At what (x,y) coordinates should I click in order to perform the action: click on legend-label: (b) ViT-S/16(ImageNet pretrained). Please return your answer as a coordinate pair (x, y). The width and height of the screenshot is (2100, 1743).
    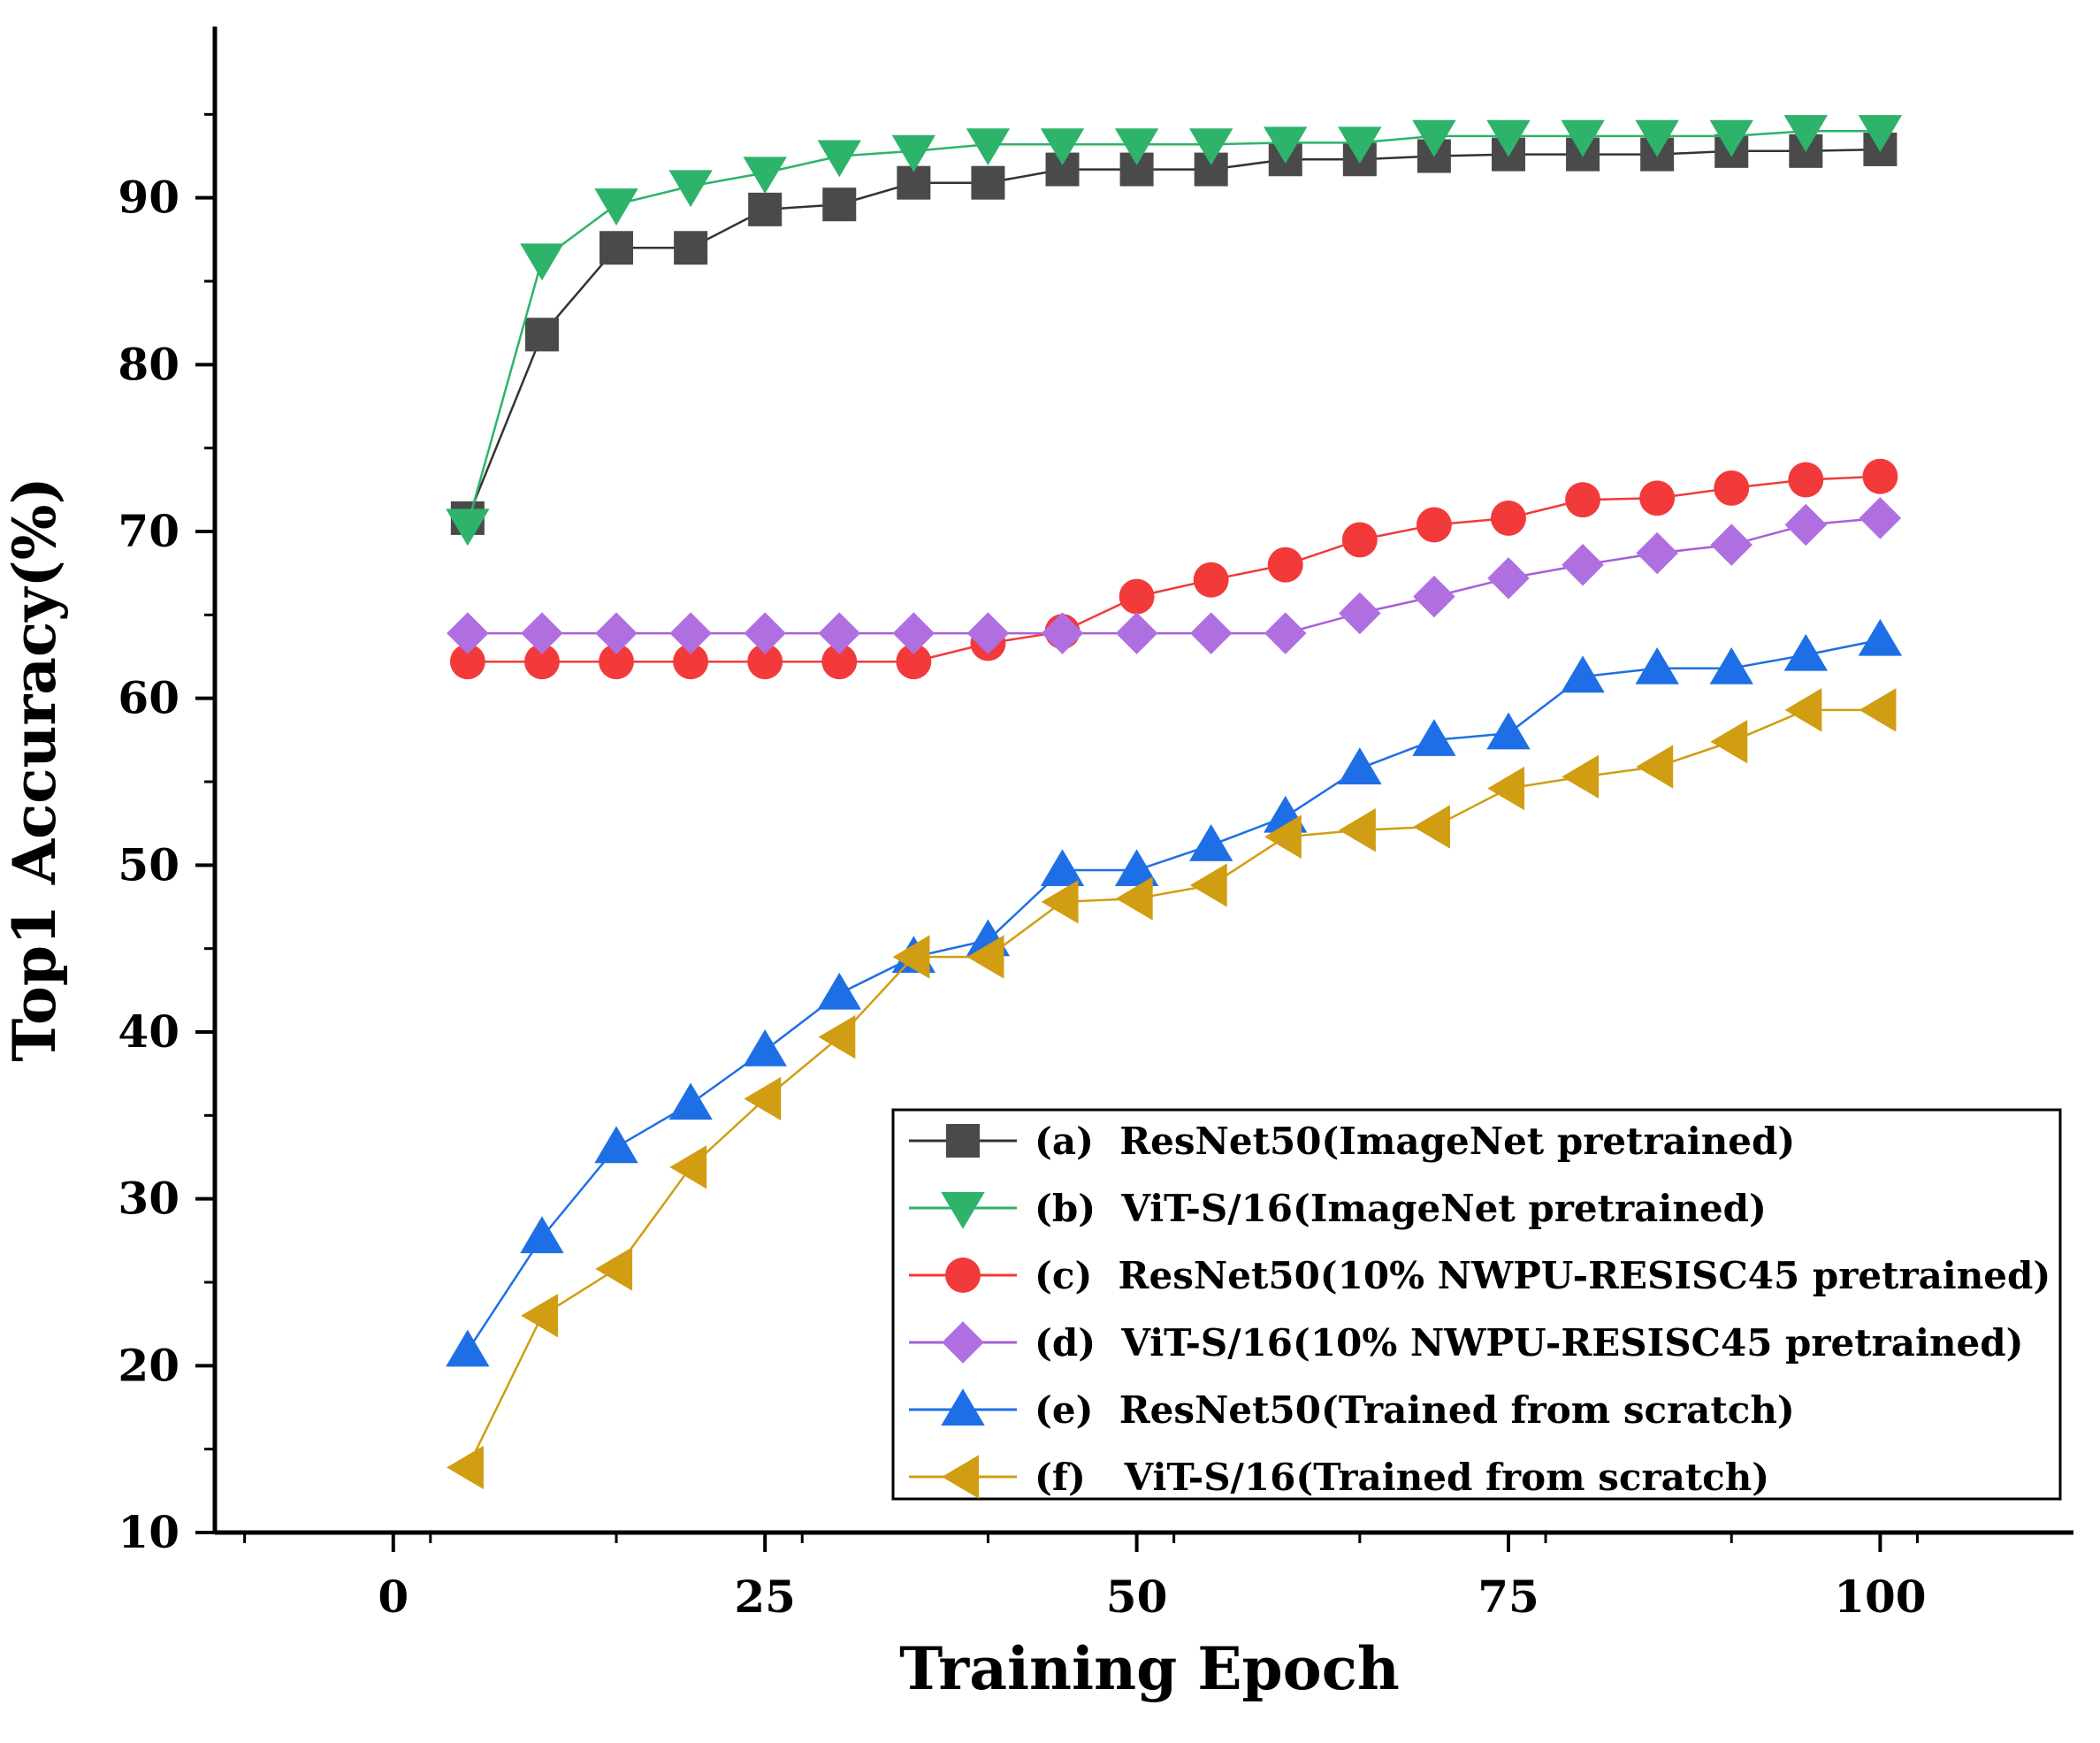
    Looking at the image, I should click on (1401, 1208).